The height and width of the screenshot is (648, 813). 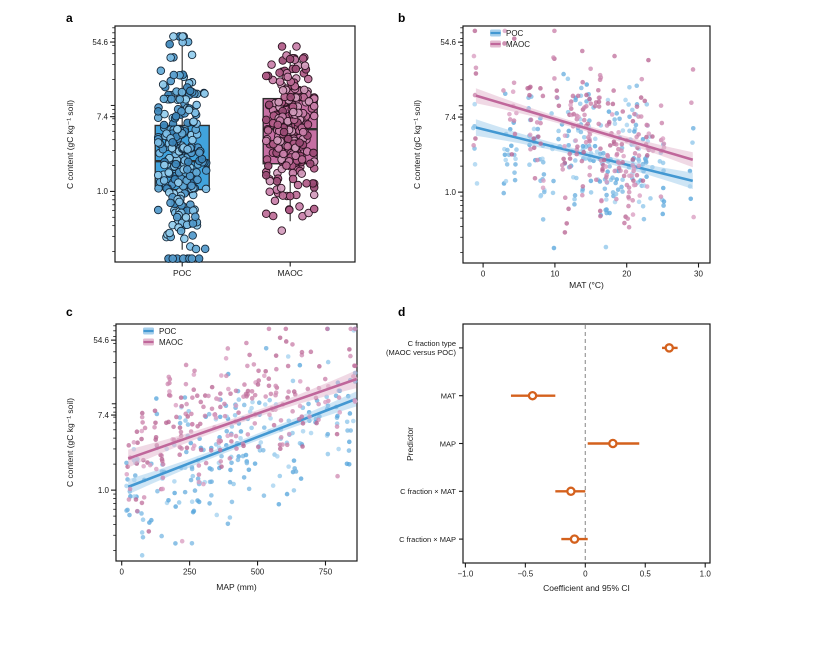 What do you see at coordinates (418, 144) in the screenshot?
I see `panel-b-ylabel: C content (gC kg⁻¹ soil)` at bounding box center [418, 144].